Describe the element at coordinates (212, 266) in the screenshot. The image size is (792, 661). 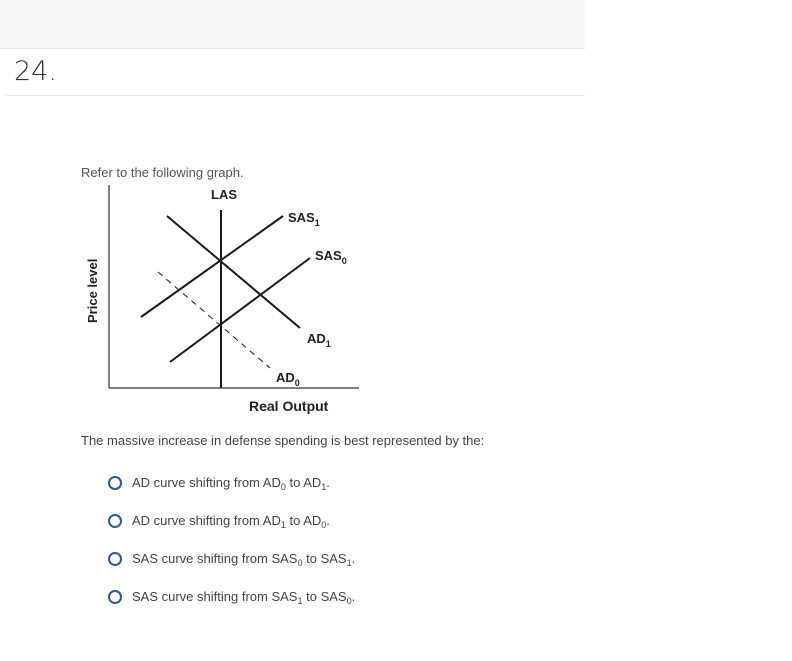
I see `sas1-curve` at that location.